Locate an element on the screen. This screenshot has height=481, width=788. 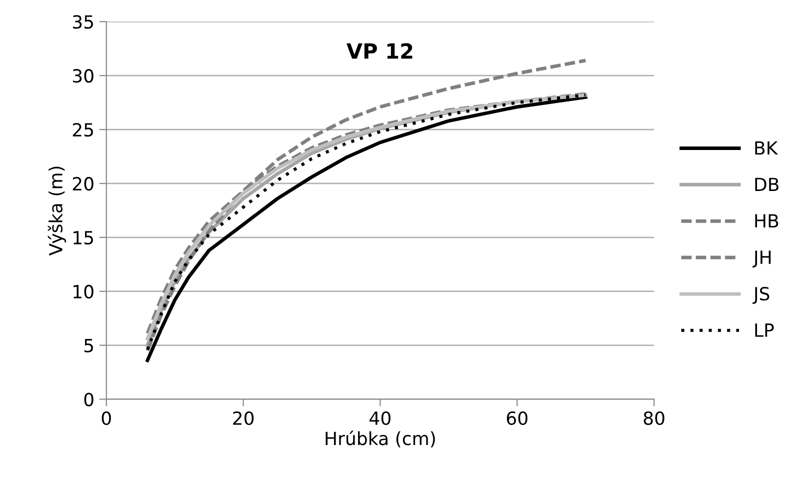
y-tick-label: 5 is located at coordinates (88, 345).